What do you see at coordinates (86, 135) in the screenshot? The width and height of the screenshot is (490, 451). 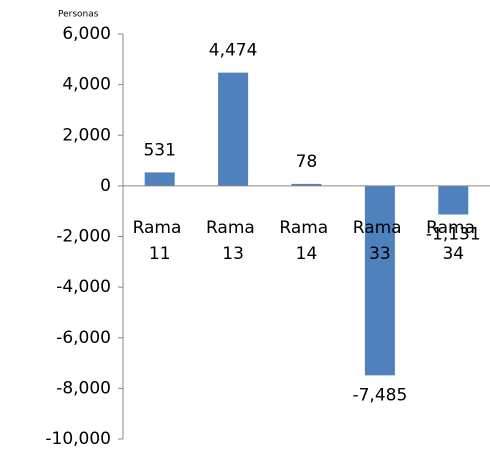 I see `y-tick-label: 2,000` at bounding box center [86, 135].